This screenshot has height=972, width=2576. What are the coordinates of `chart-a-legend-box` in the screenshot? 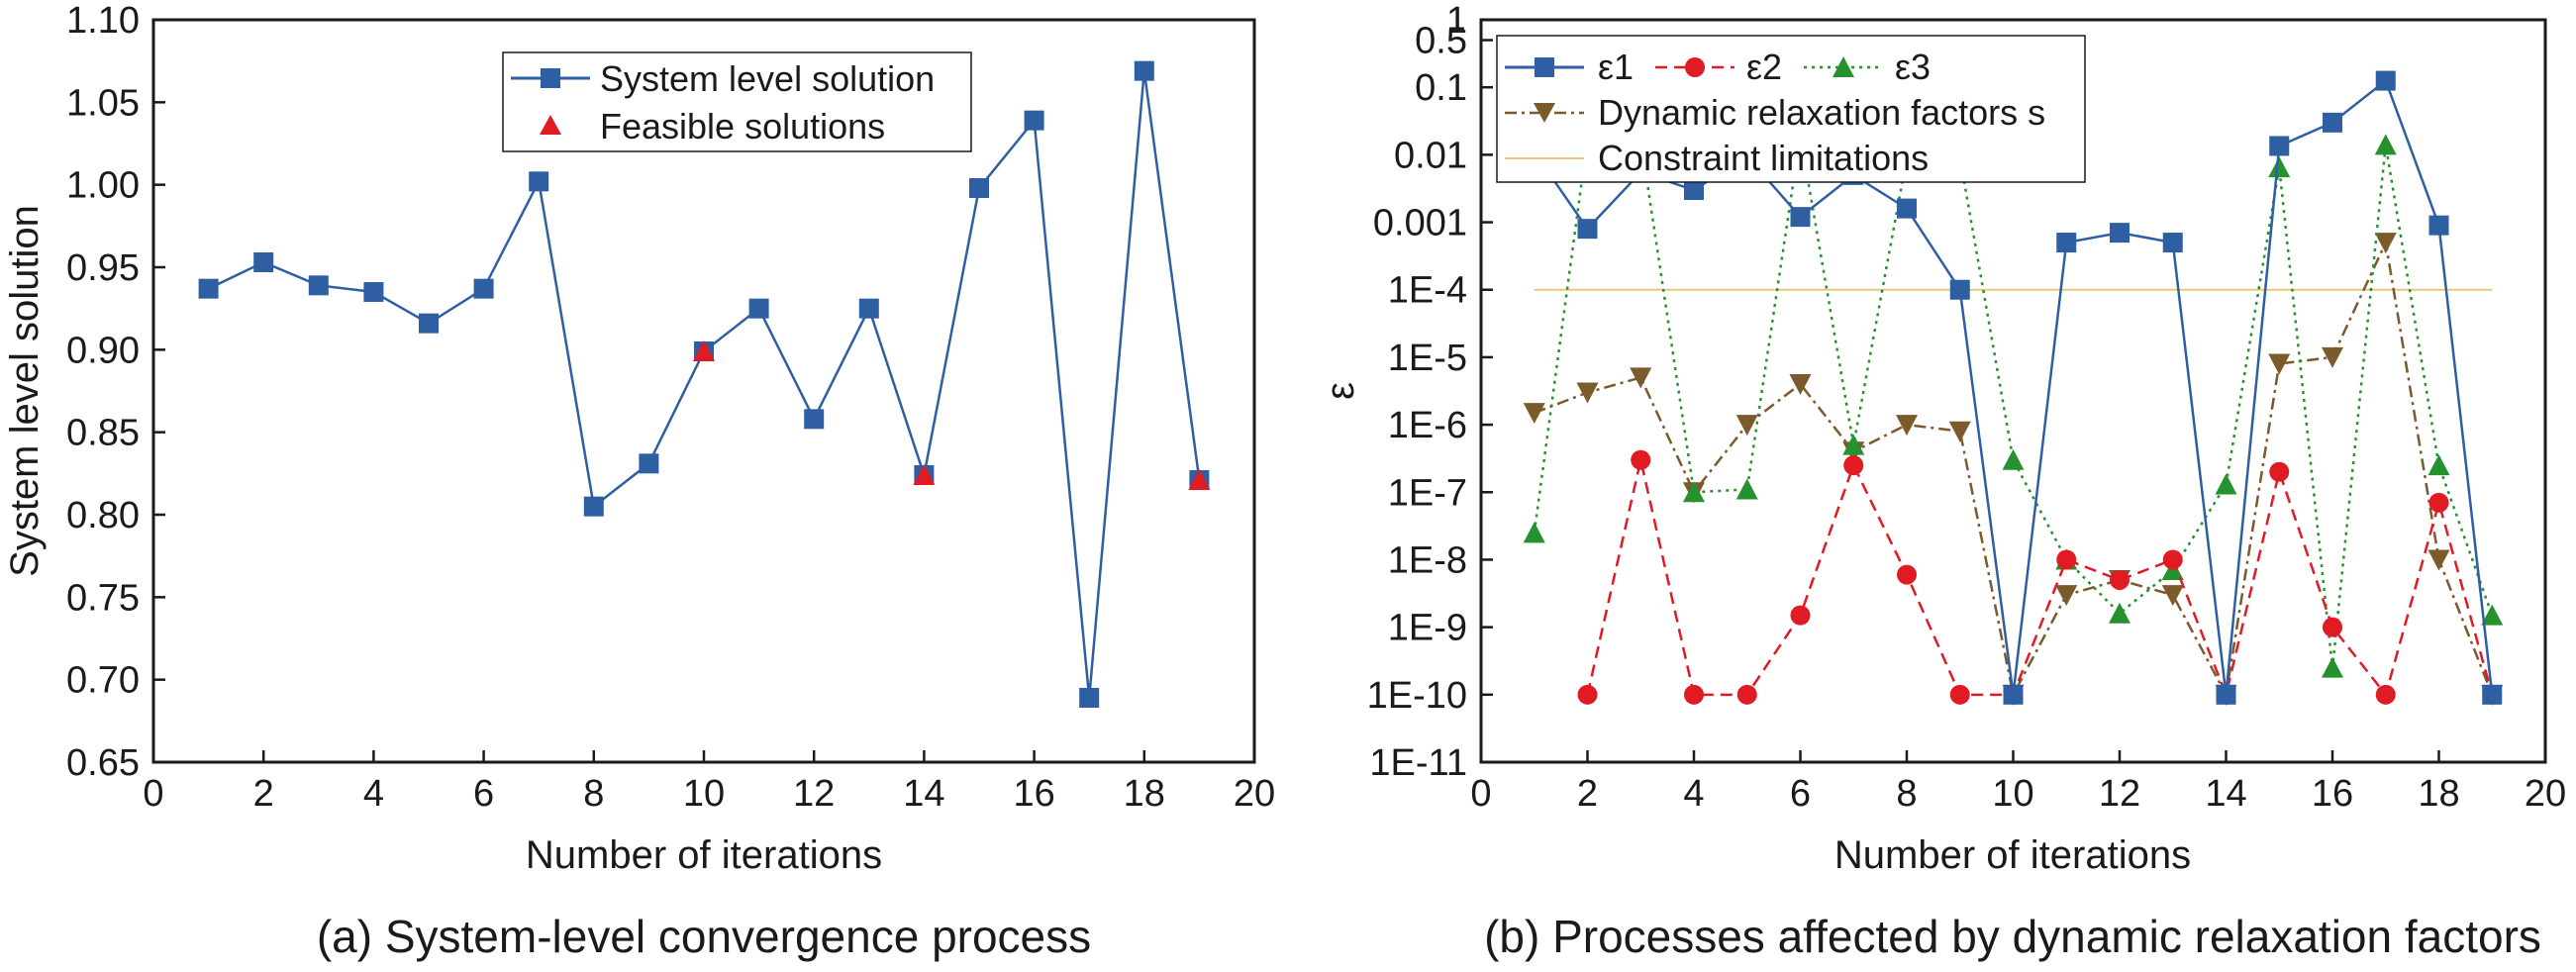 It's located at (737, 101).